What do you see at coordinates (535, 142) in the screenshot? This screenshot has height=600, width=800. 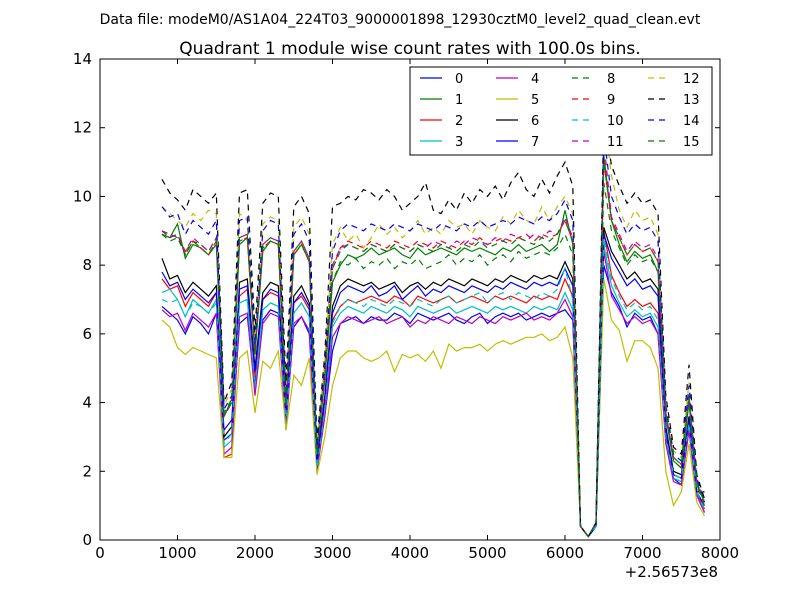 I see `legend-label-7: 7` at bounding box center [535, 142].